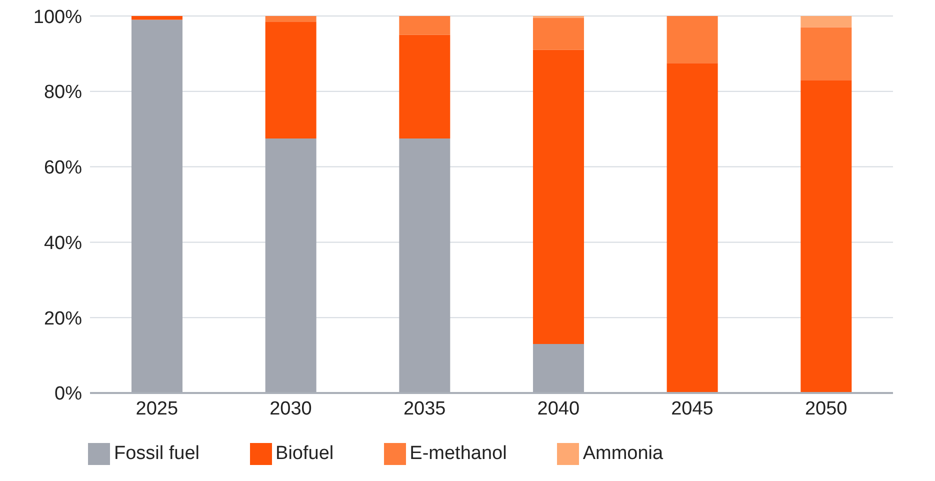  What do you see at coordinates (558, 409) in the screenshot?
I see `x-tick-label: 2040` at bounding box center [558, 409].